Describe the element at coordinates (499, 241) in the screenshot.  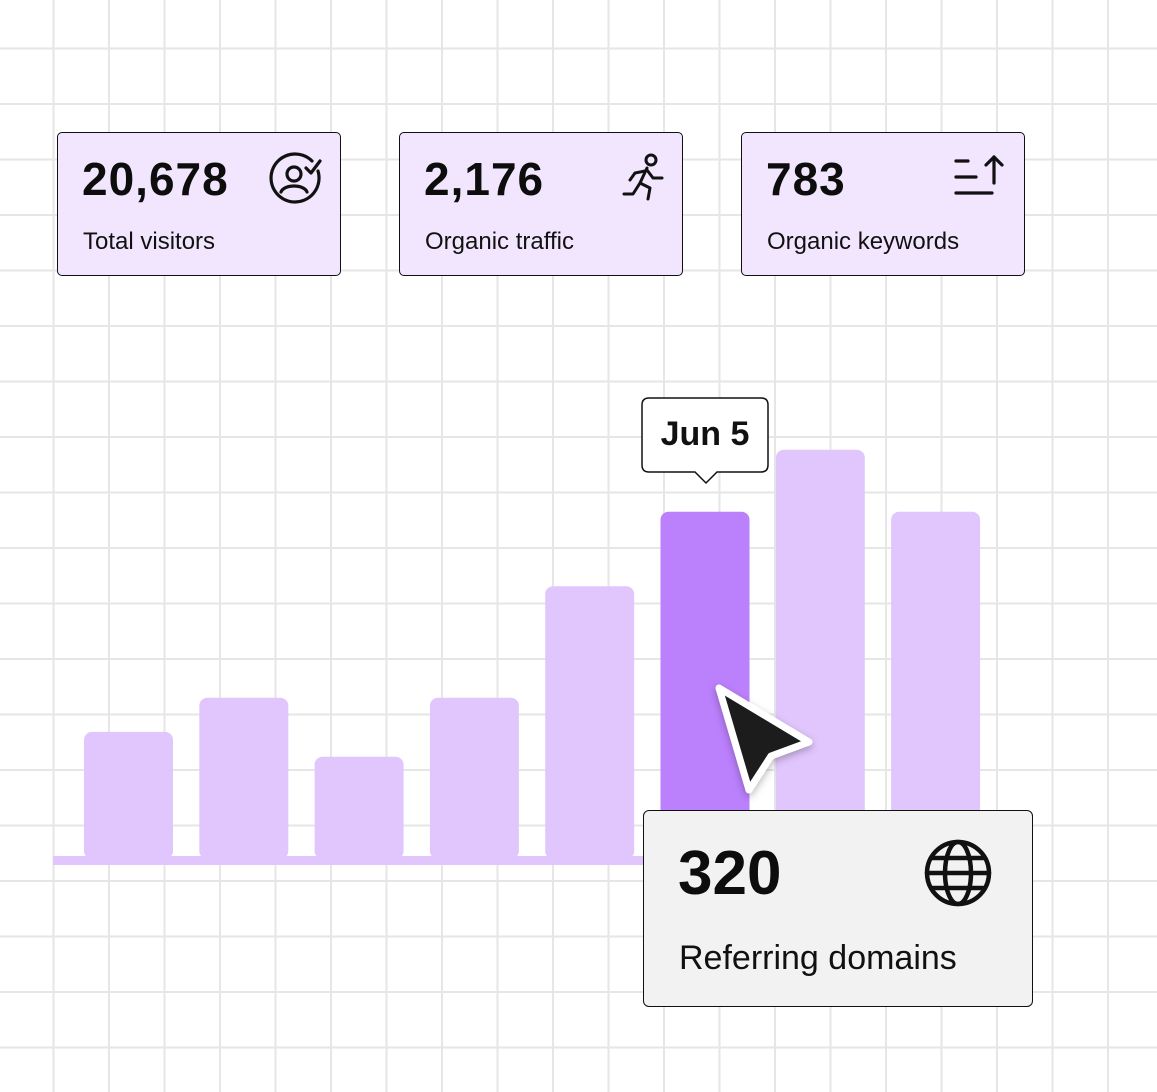
I see `organic-traffic-label: Organic traffic` at that location.